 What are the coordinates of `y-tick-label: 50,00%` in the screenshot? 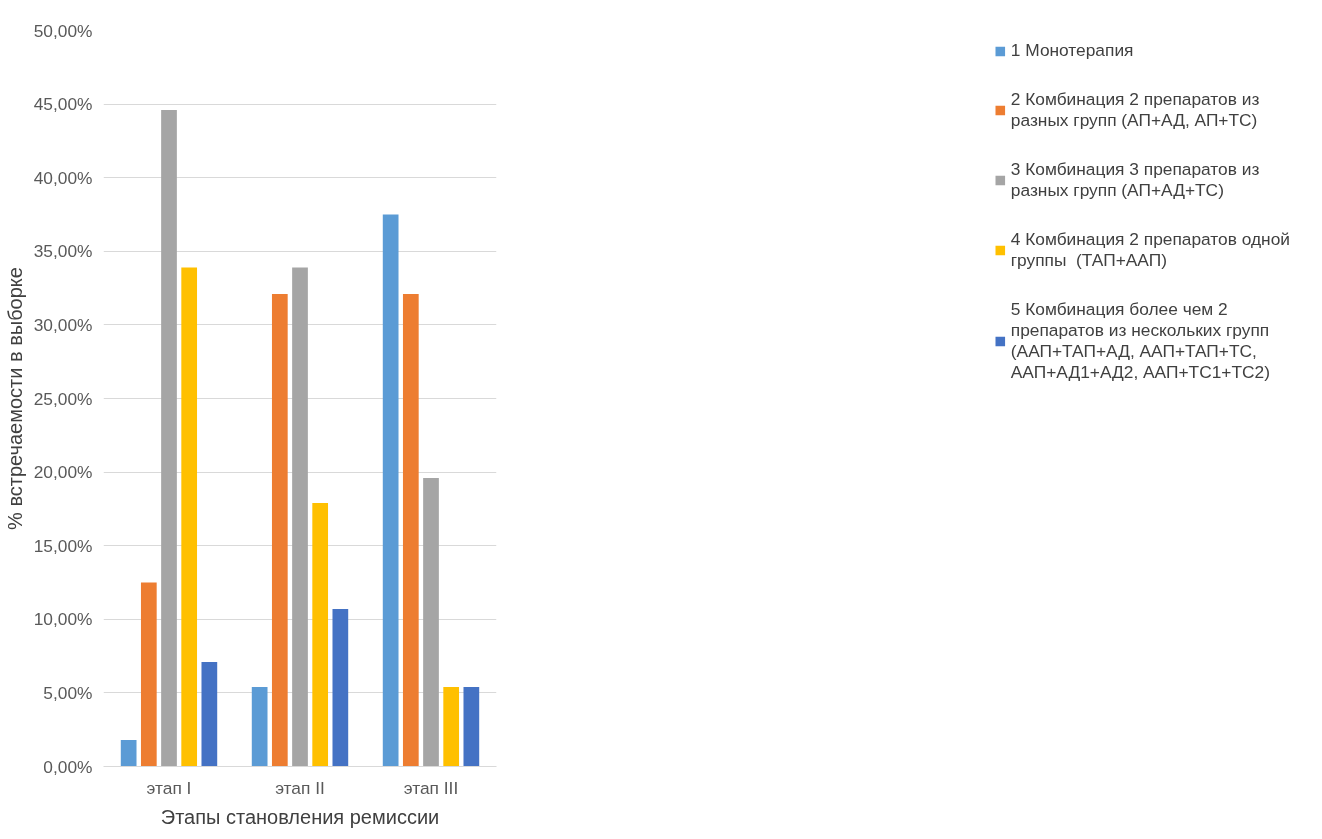 It's located at (63, 30).